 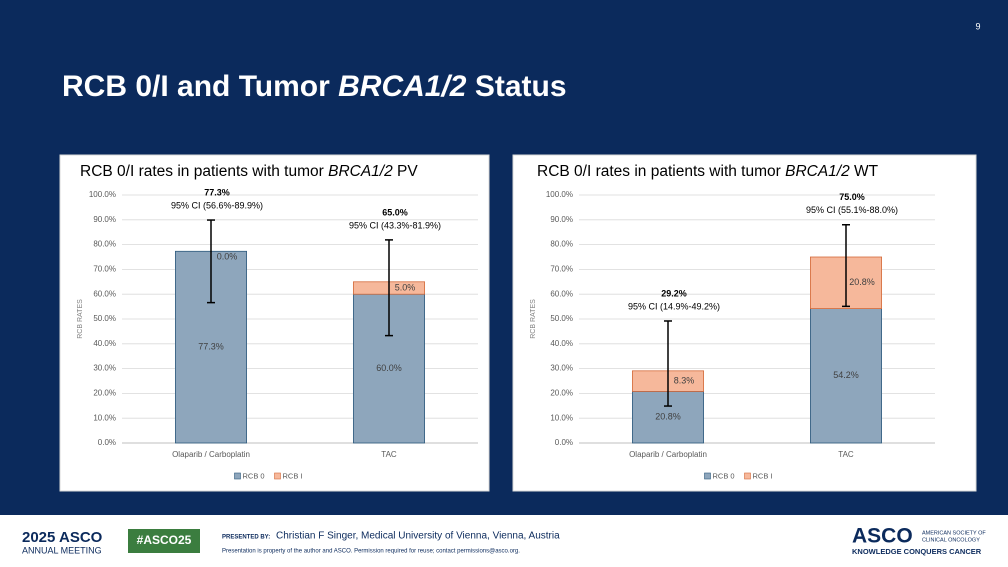 I want to click on title-part: PV, so click(x=406, y=171).